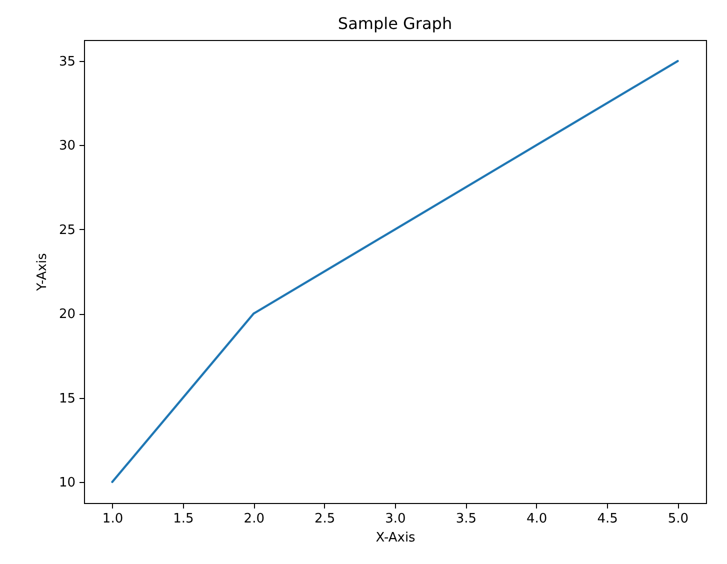 This screenshot has width=727, height=564. Describe the element at coordinates (537, 519) in the screenshot. I see `x-tick-label: 4.0` at that location.